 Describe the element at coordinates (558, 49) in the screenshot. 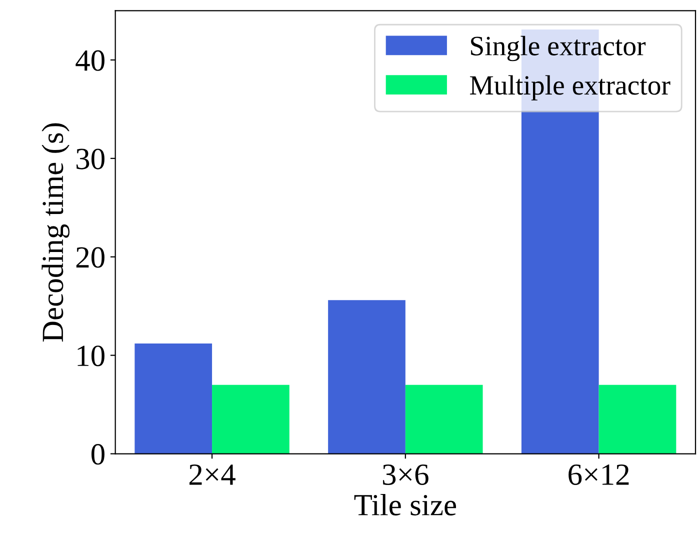

I see `legend-label: Single extractor` at that location.